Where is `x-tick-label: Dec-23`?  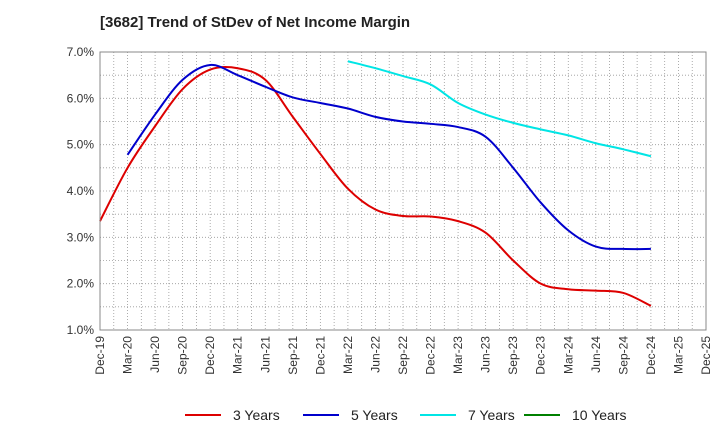
x-tick-label: Dec-23 is located at coordinates (541, 355).